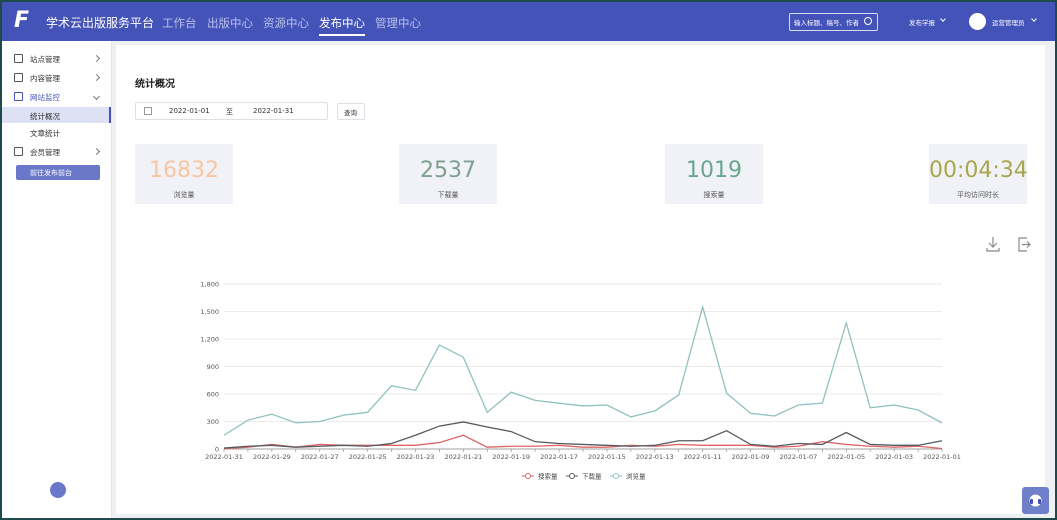 Image resolution: width=1057 pixels, height=520 pixels. I want to click on search-icon, so click(868, 21).